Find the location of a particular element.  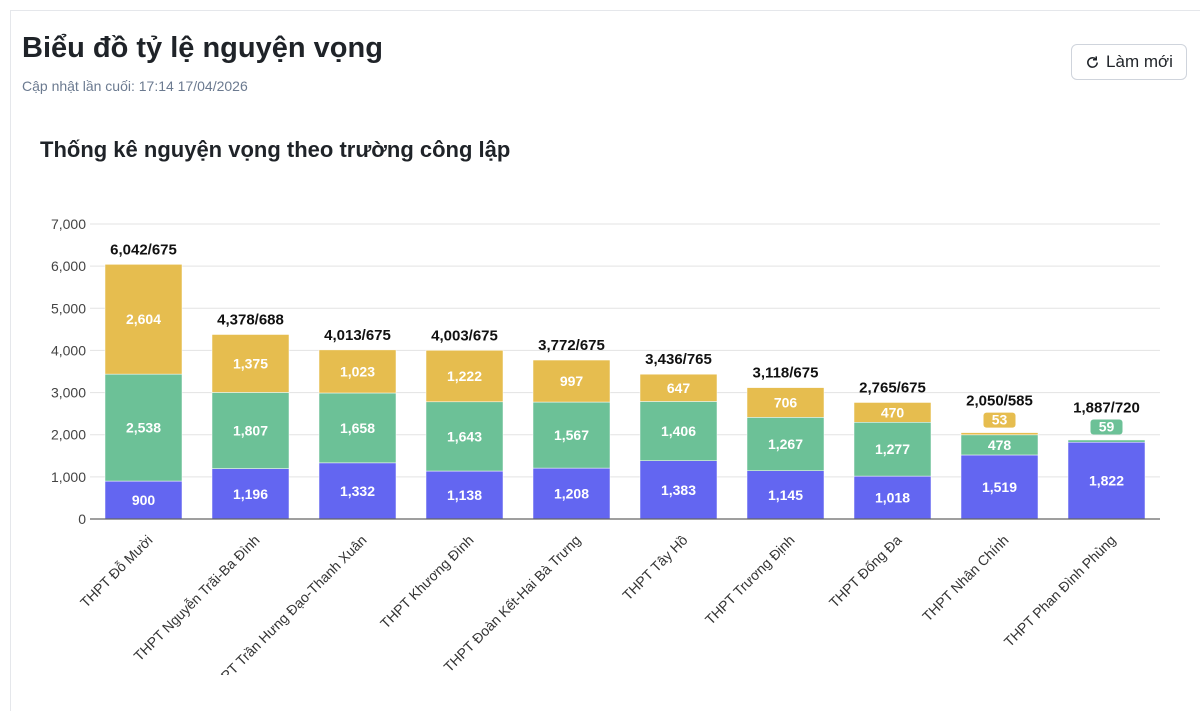

x-tick-label: THPT Nhân Chính is located at coordinates (965, 578).